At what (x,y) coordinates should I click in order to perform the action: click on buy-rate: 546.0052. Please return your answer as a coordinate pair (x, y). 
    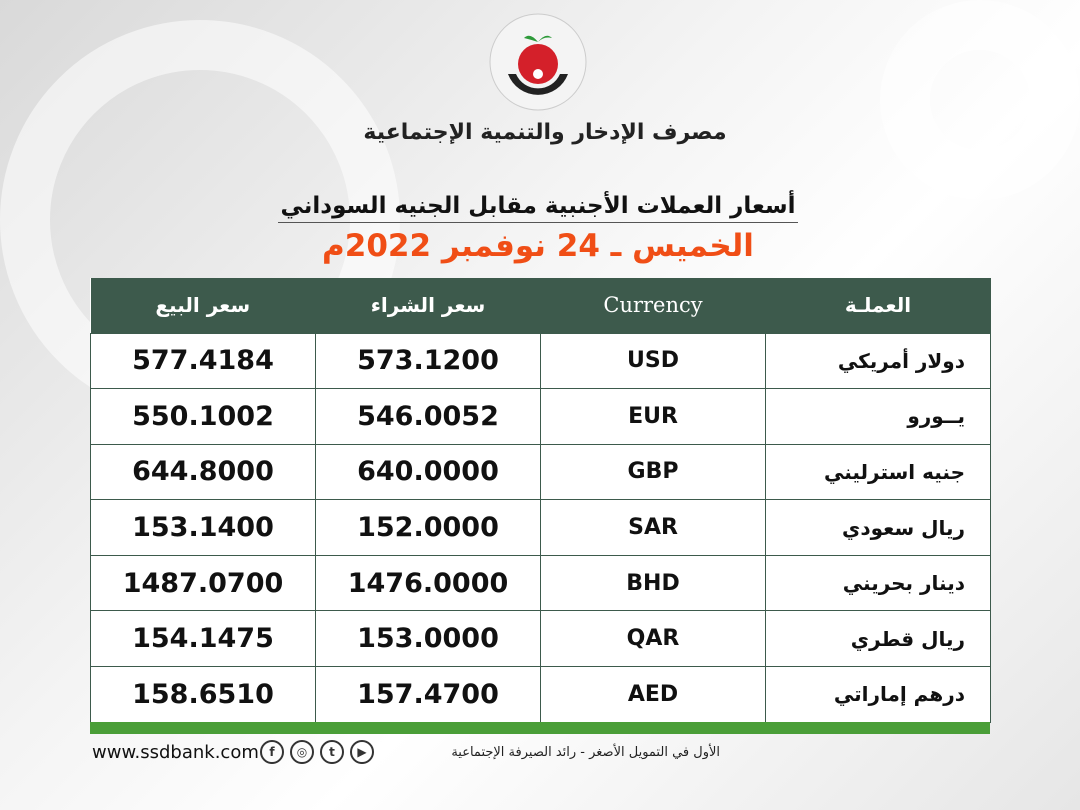
    Looking at the image, I should click on (428, 416).